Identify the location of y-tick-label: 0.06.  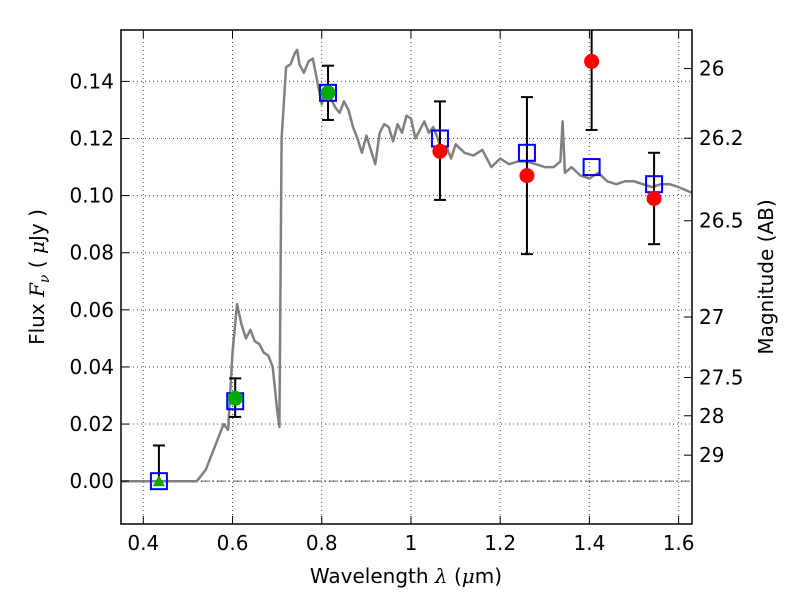
(91, 310).